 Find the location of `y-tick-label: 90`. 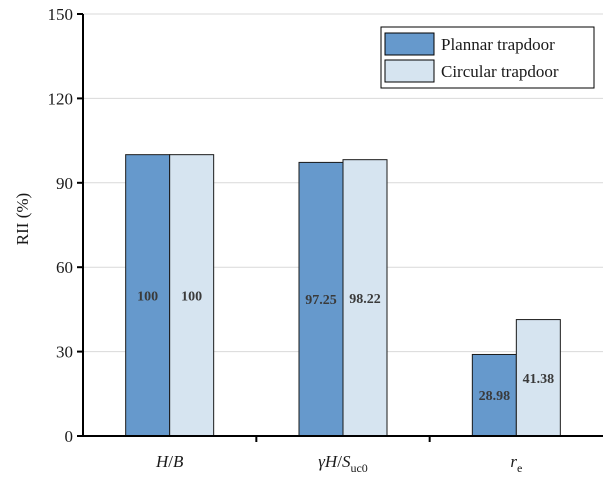

y-tick-label: 90 is located at coordinates (64, 183).